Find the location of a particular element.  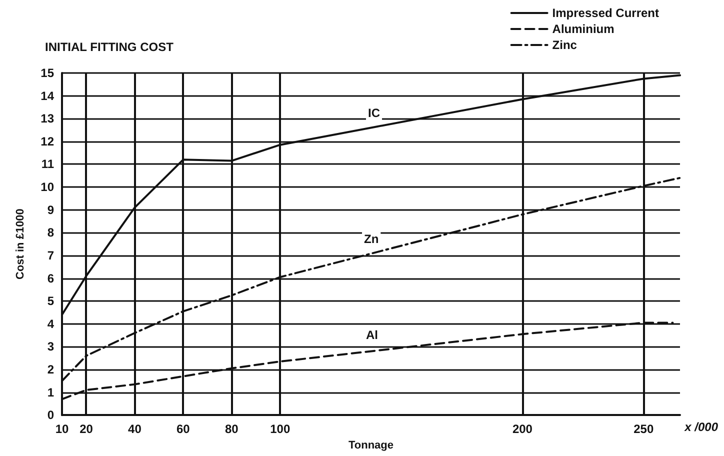

legend-label: Aluminium is located at coordinates (583, 29).